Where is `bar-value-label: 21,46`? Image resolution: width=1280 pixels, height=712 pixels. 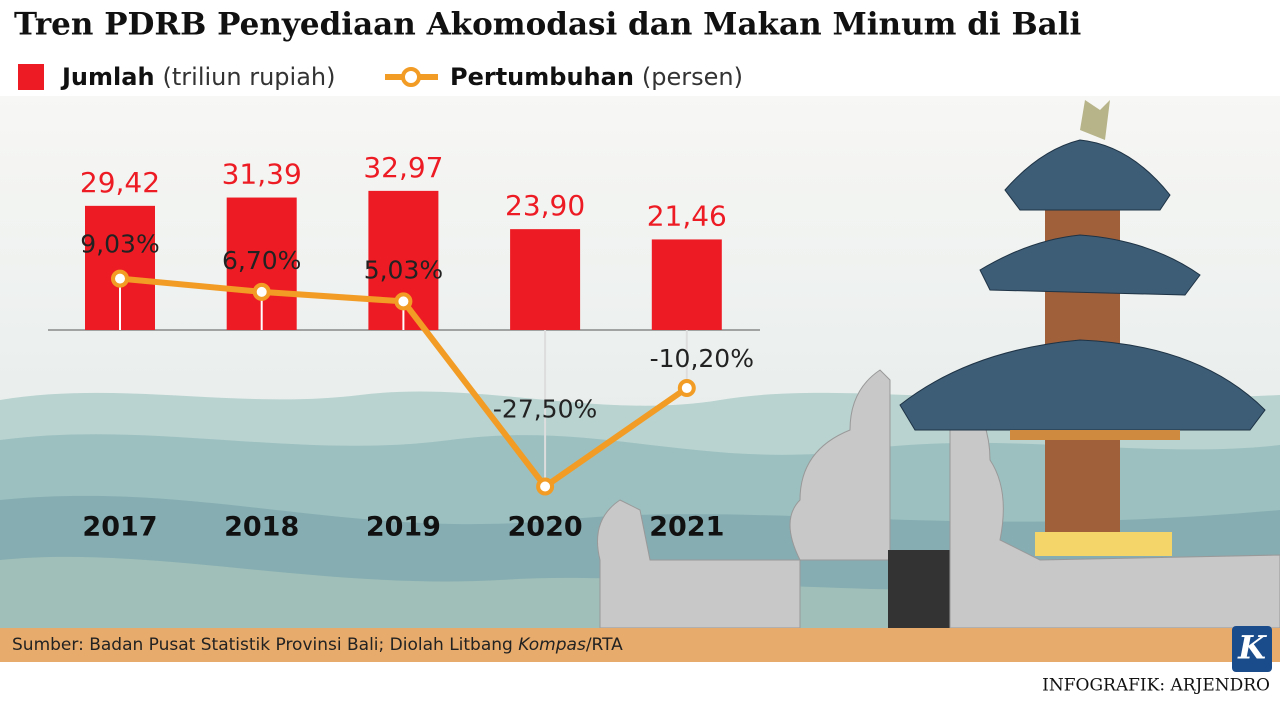 bar-value-label: 21,46 is located at coordinates (687, 215).